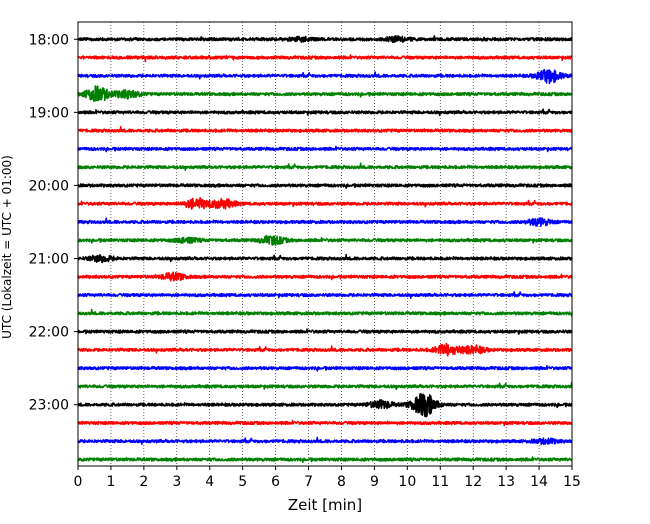 The image size is (650, 524). I want to click on y-tick-label: 22:00, so click(49, 333).